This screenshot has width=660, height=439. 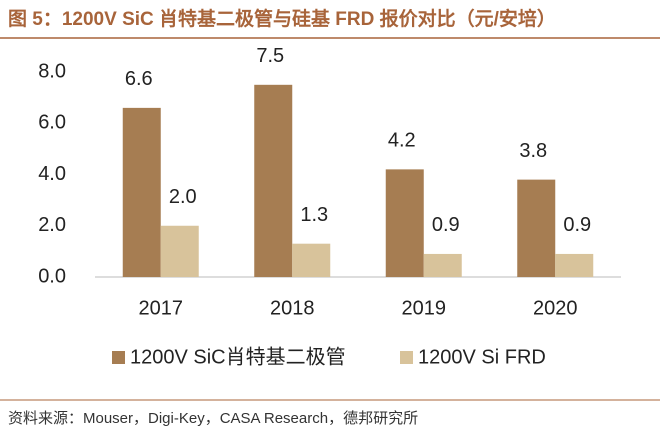 What do you see at coordinates (555, 308) in the screenshot?
I see `x-tick-label: 2020` at bounding box center [555, 308].